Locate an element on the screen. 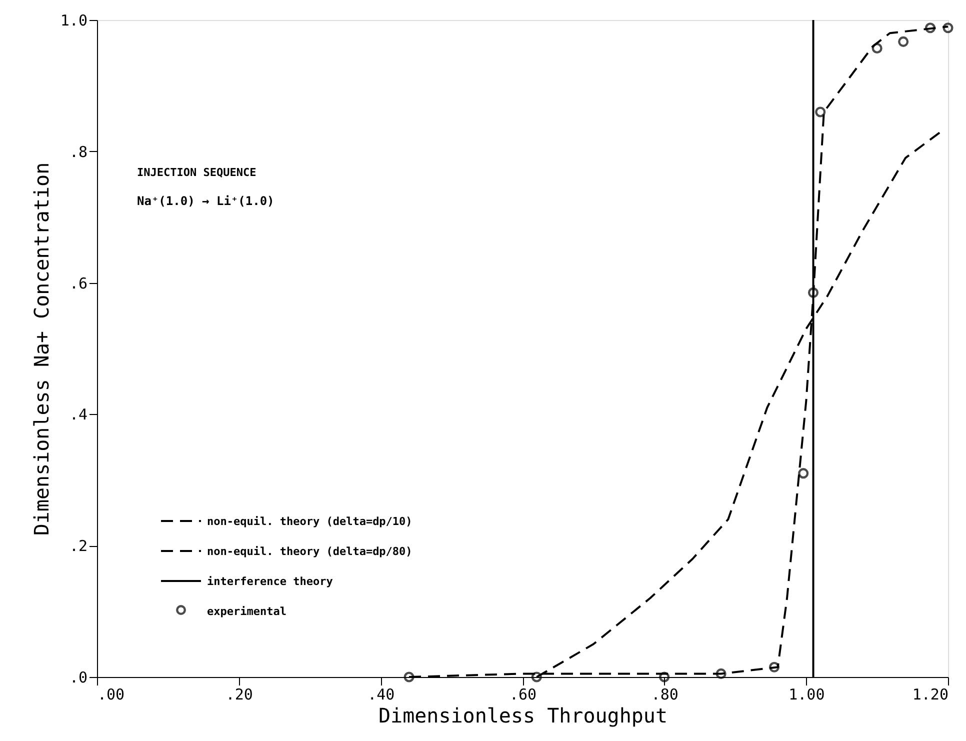 The height and width of the screenshot is (741, 966). legend-label: experimental is located at coordinates (246, 611).